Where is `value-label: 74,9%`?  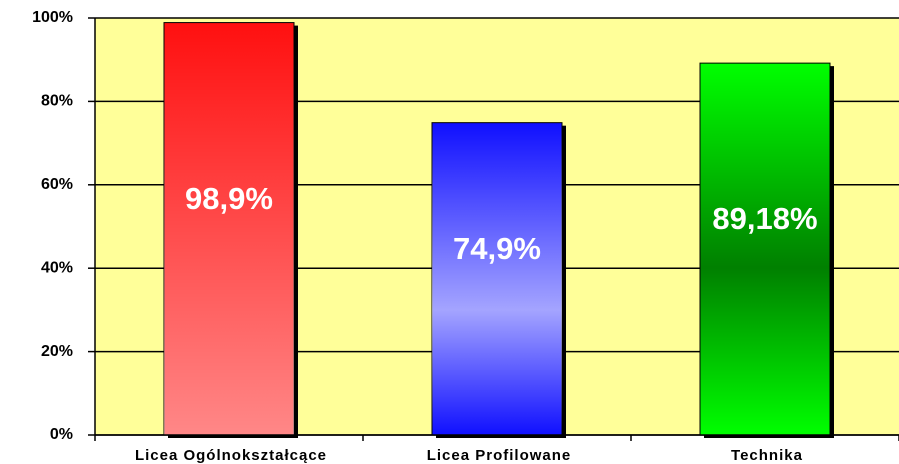
value-label: 74,9% is located at coordinates (497, 248).